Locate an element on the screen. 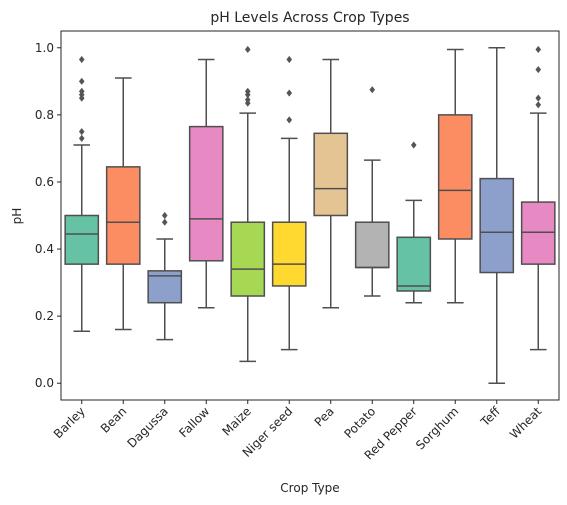 The height and width of the screenshot is (505, 567). box-pea is located at coordinates (331, 174).